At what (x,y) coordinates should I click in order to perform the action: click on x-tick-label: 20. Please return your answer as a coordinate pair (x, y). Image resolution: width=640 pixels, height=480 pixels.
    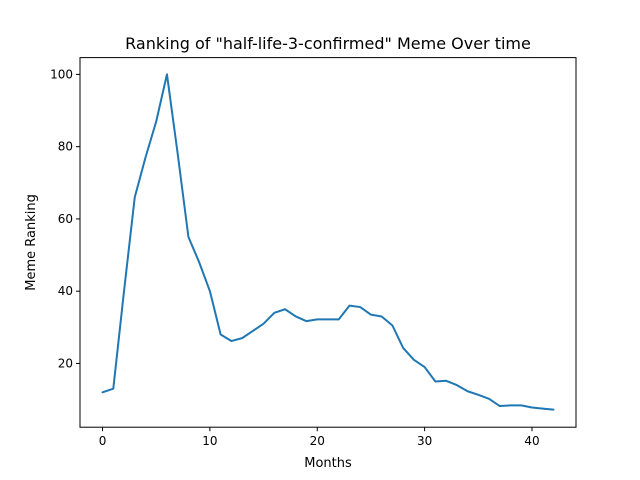
    Looking at the image, I should click on (317, 441).